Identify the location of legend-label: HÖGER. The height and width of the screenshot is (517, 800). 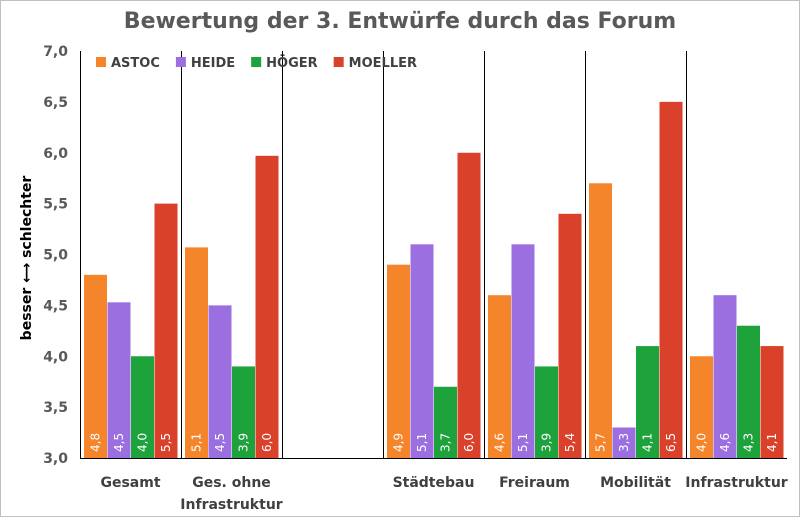
(292, 63).